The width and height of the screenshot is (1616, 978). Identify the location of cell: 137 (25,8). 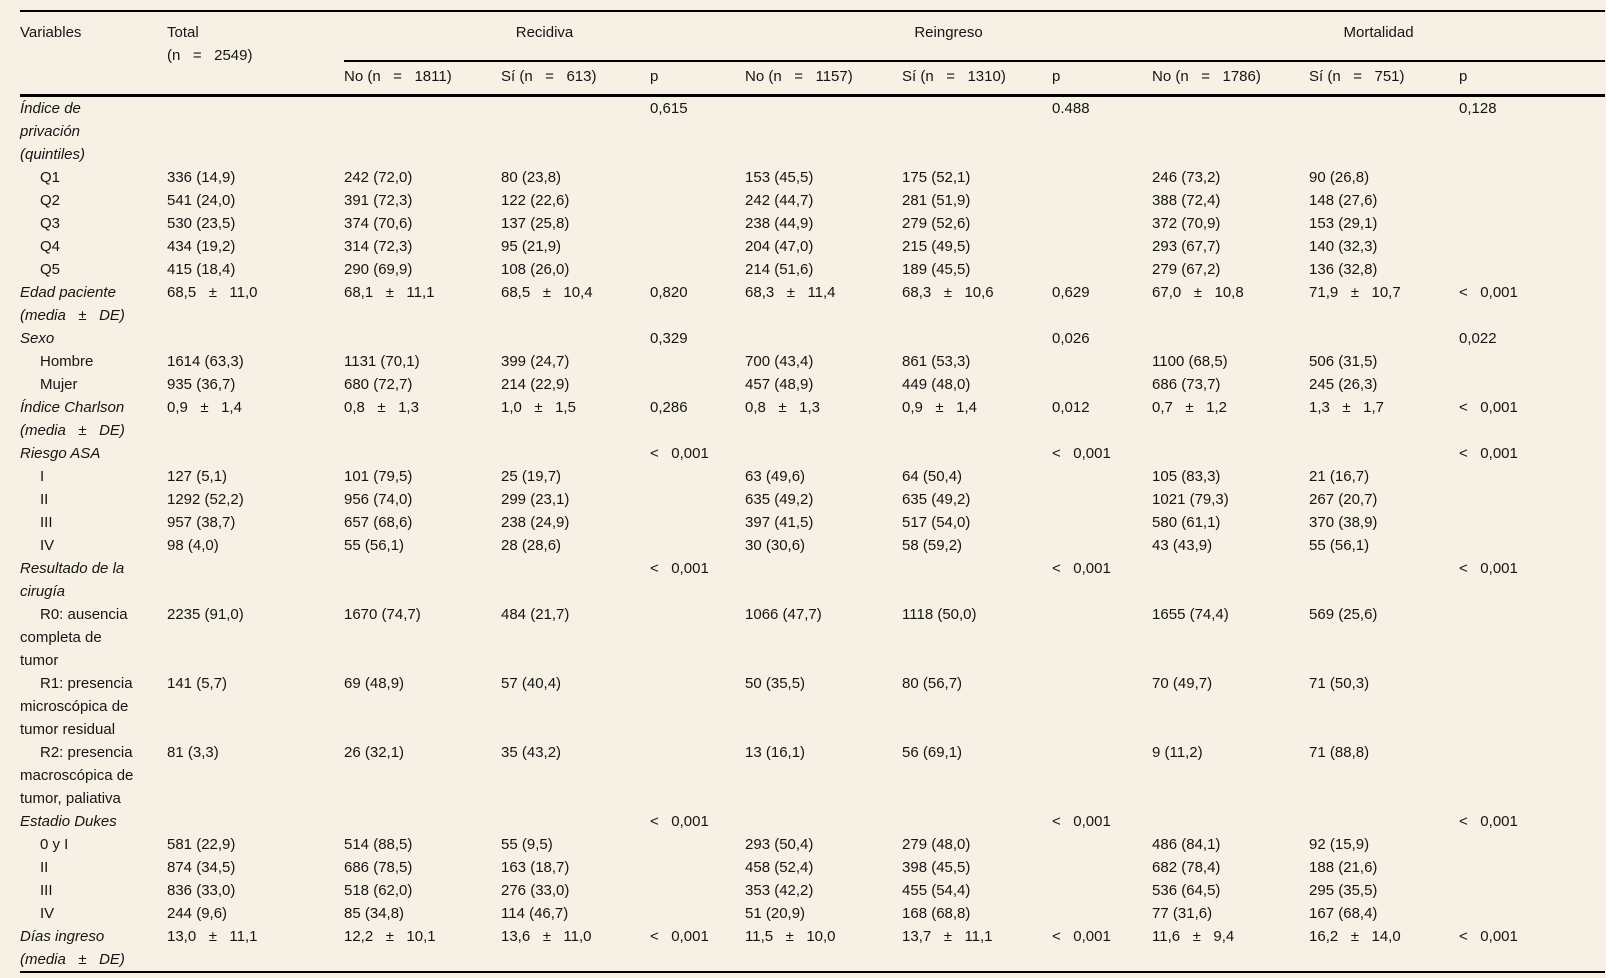
(535, 223).